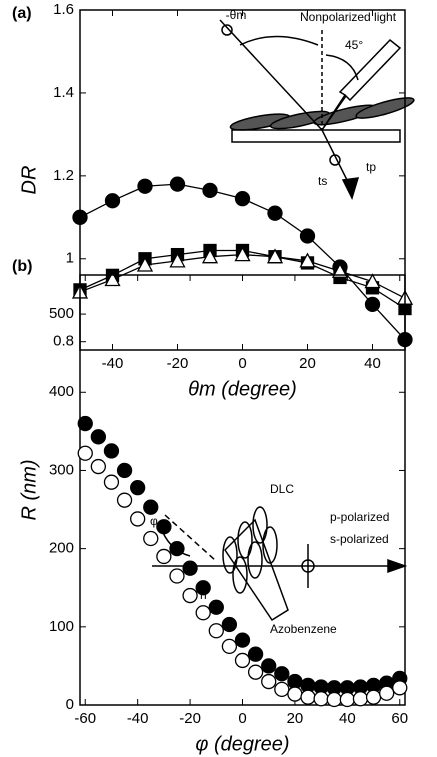 Image resolution: width=437 pixels, height=757 pixels. I want to click on annotation: φ, so click(154, 521).